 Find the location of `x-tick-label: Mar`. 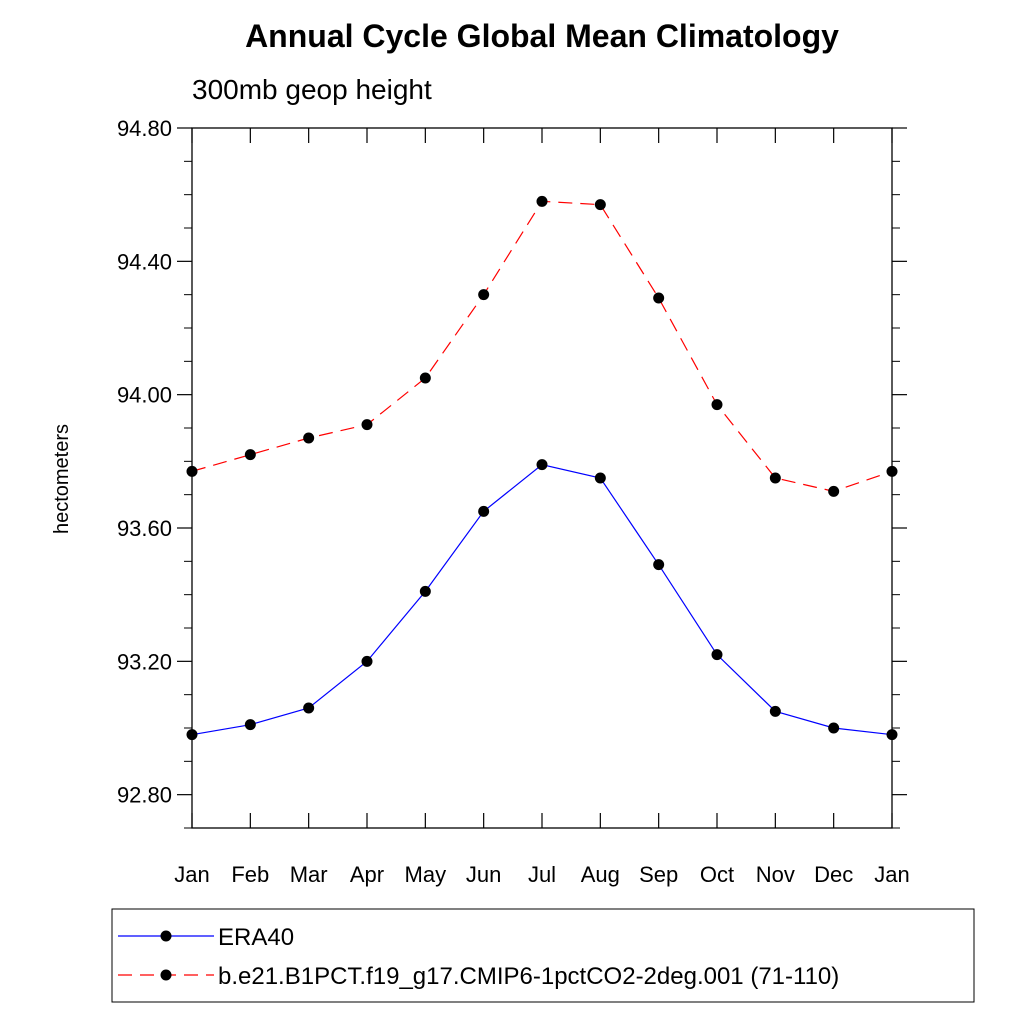

x-tick-label: Mar is located at coordinates (309, 874).